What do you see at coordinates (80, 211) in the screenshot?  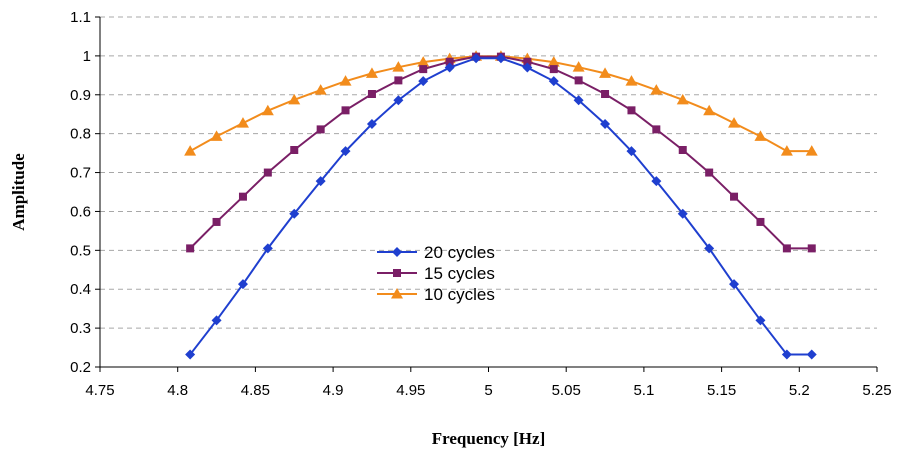 I see `y-tick-label: 0.6` at bounding box center [80, 211].